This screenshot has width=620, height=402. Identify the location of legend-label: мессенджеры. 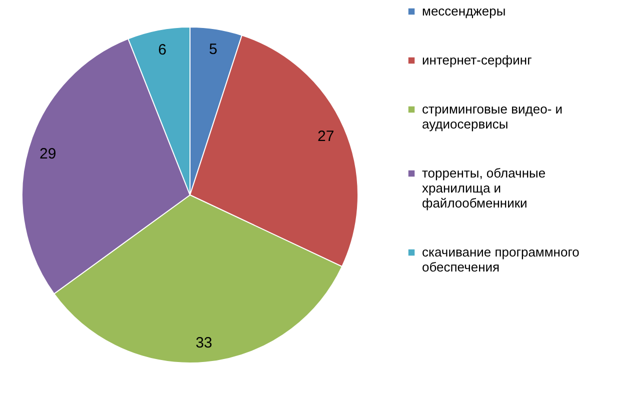
(464, 11).